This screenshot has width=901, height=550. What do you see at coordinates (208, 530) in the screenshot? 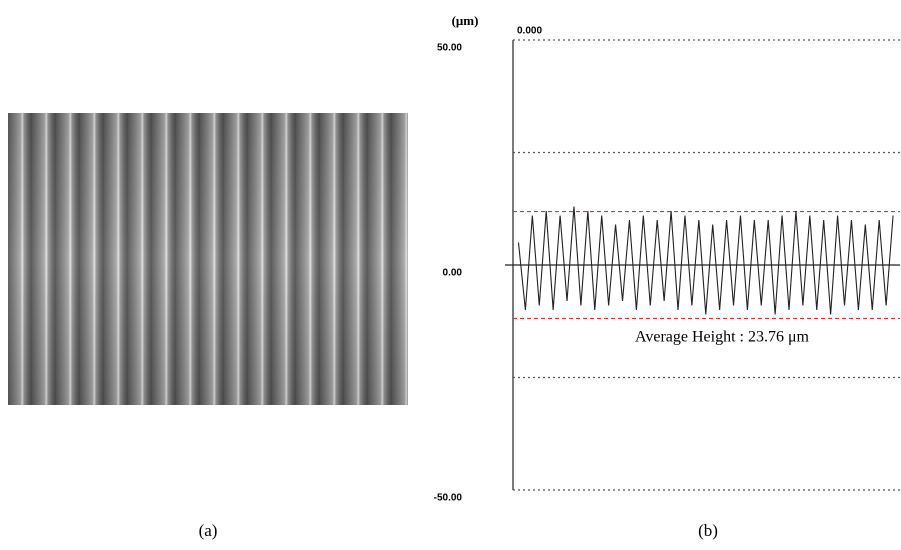
I see `panel-label: (a)` at bounding box center [208, 530].